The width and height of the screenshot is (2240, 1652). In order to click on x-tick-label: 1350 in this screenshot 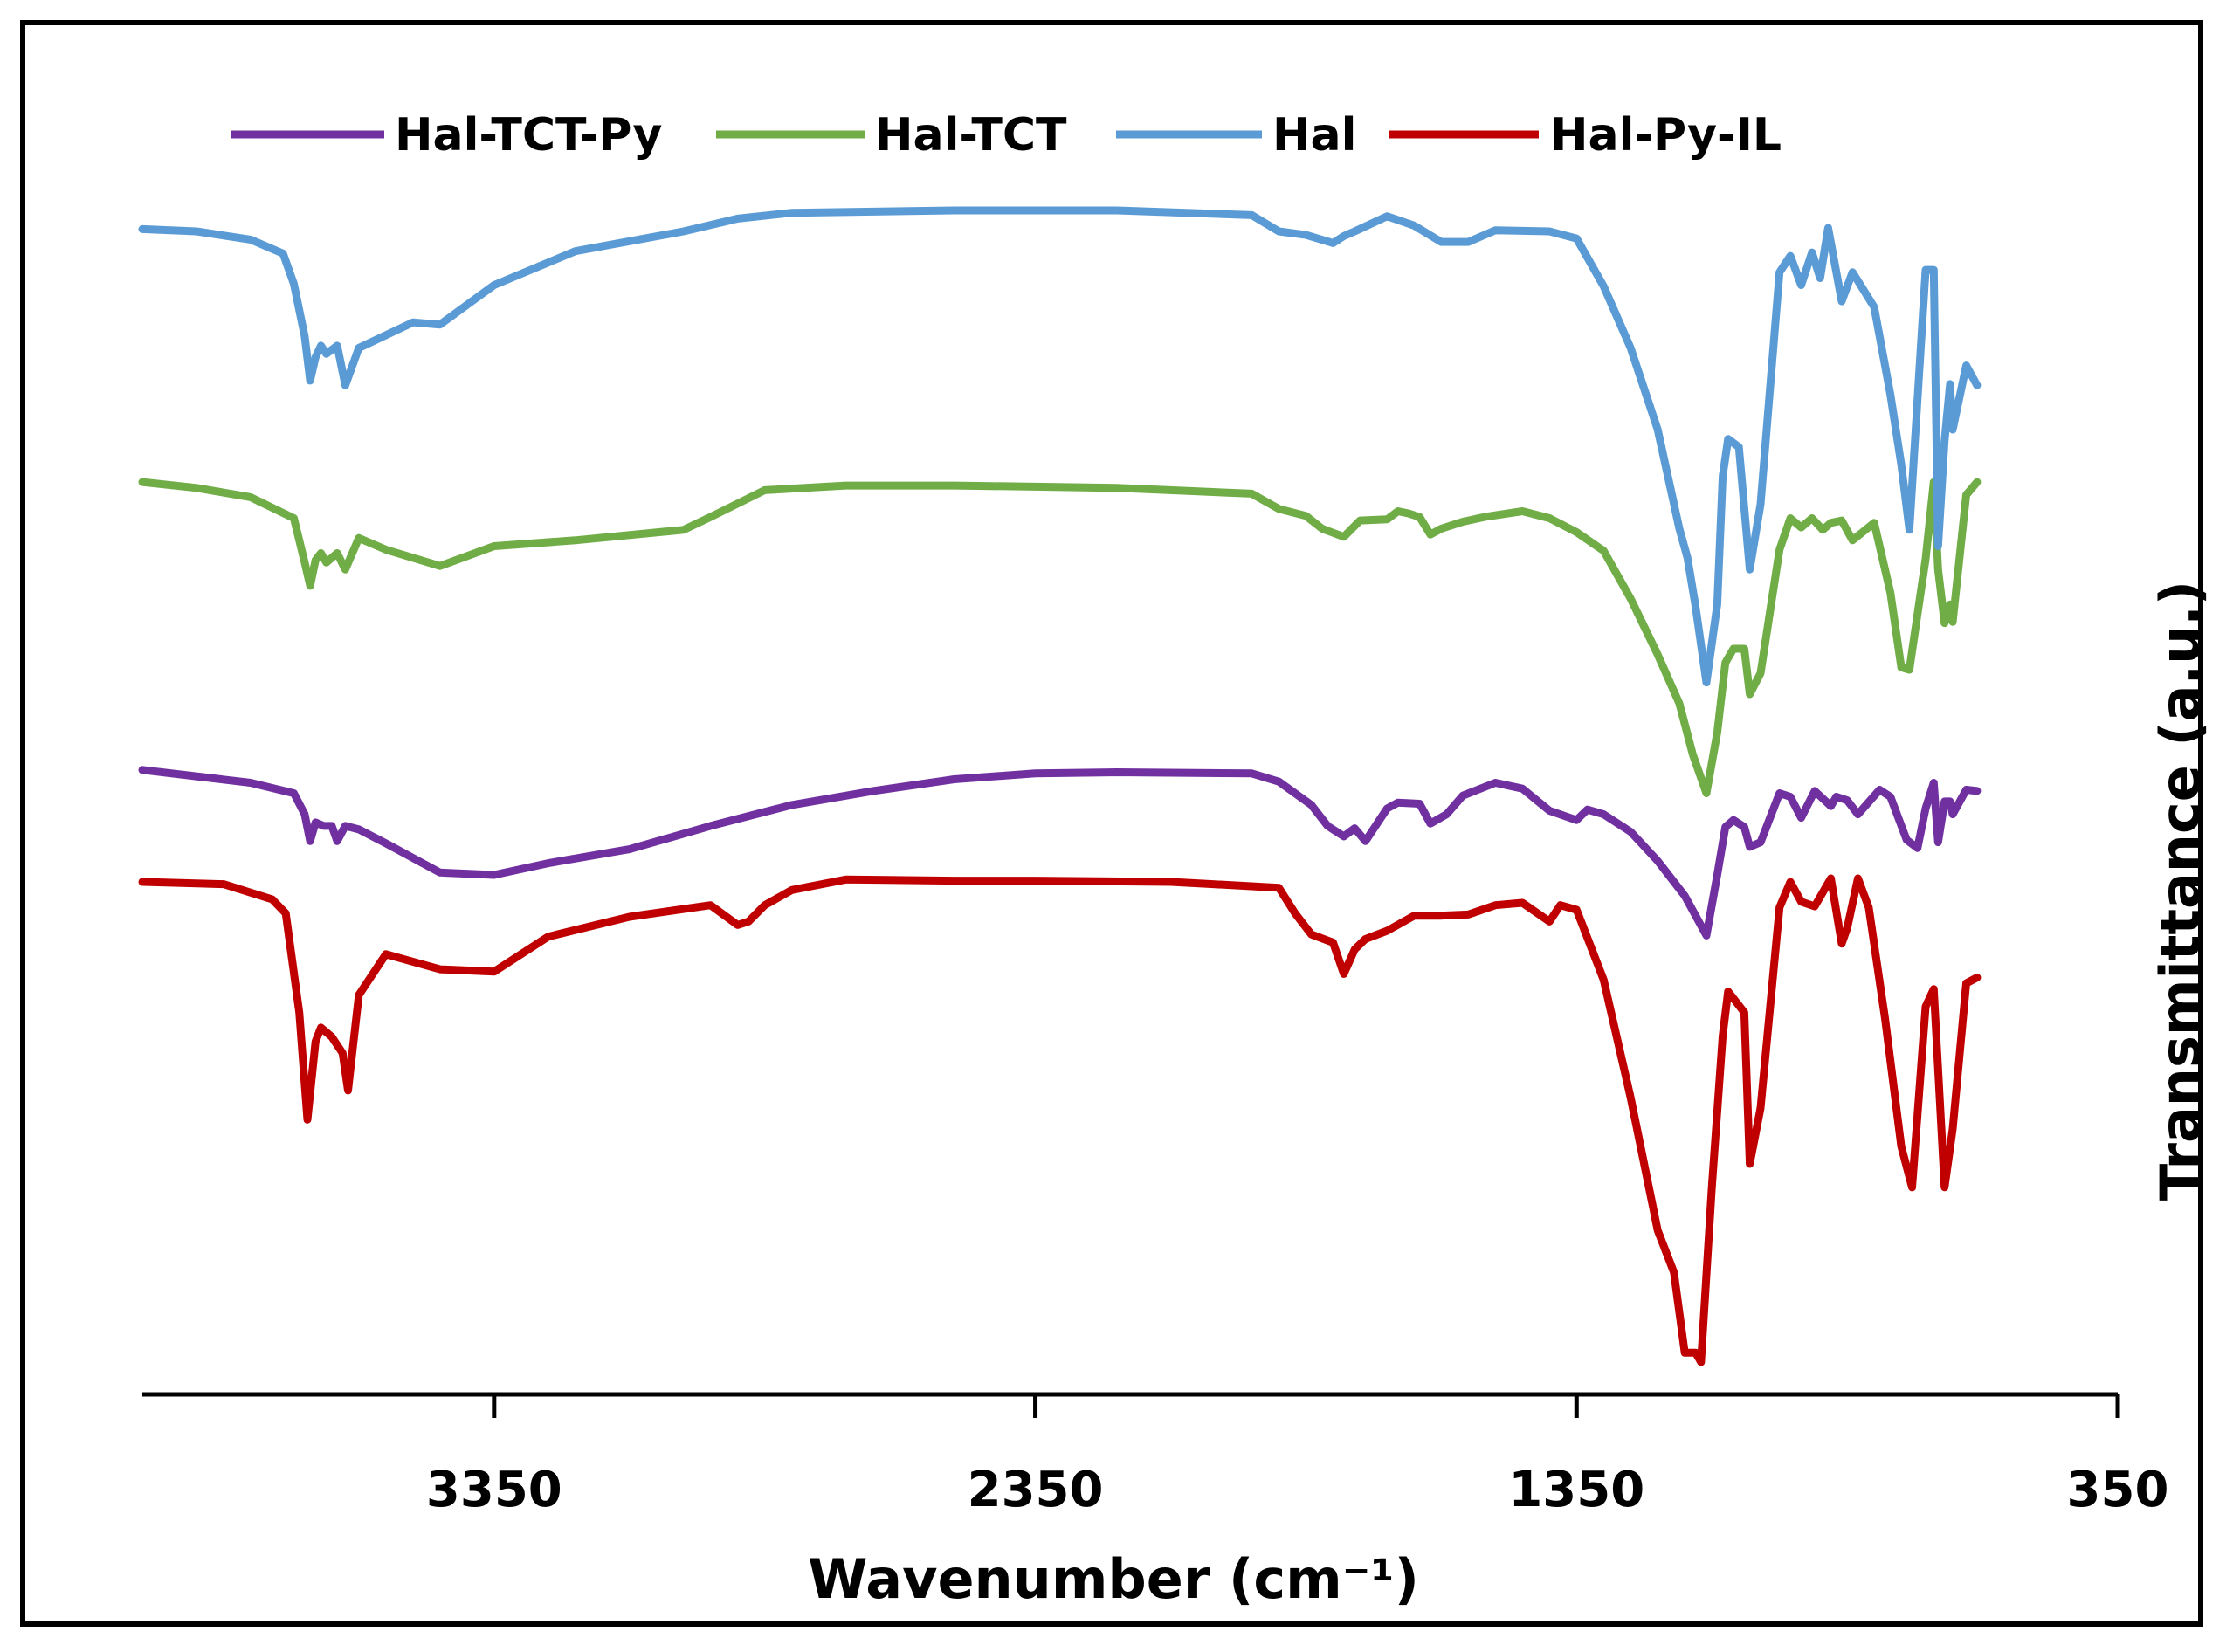, I will do `click(1576, 1490)`.